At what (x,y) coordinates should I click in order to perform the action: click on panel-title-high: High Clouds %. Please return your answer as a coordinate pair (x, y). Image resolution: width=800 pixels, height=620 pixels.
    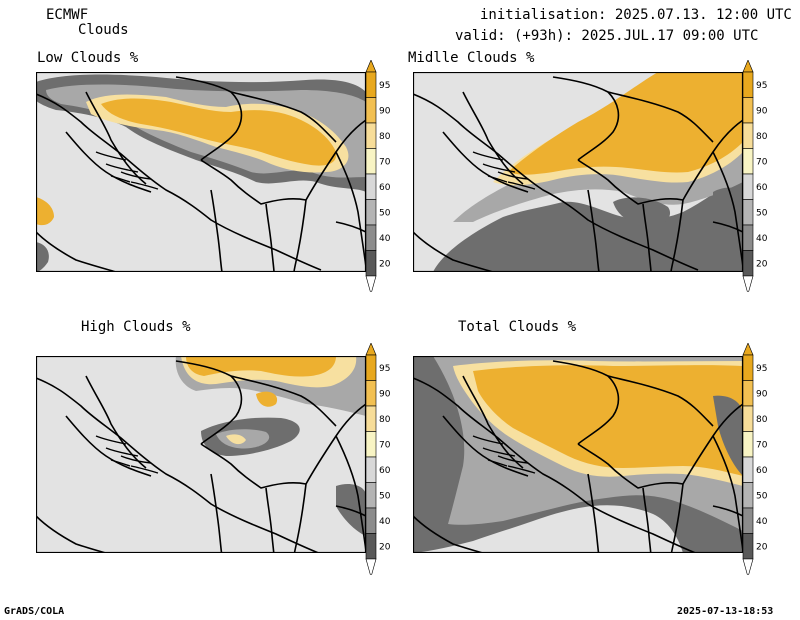
    Looking at the image, I should click on (136, 327).